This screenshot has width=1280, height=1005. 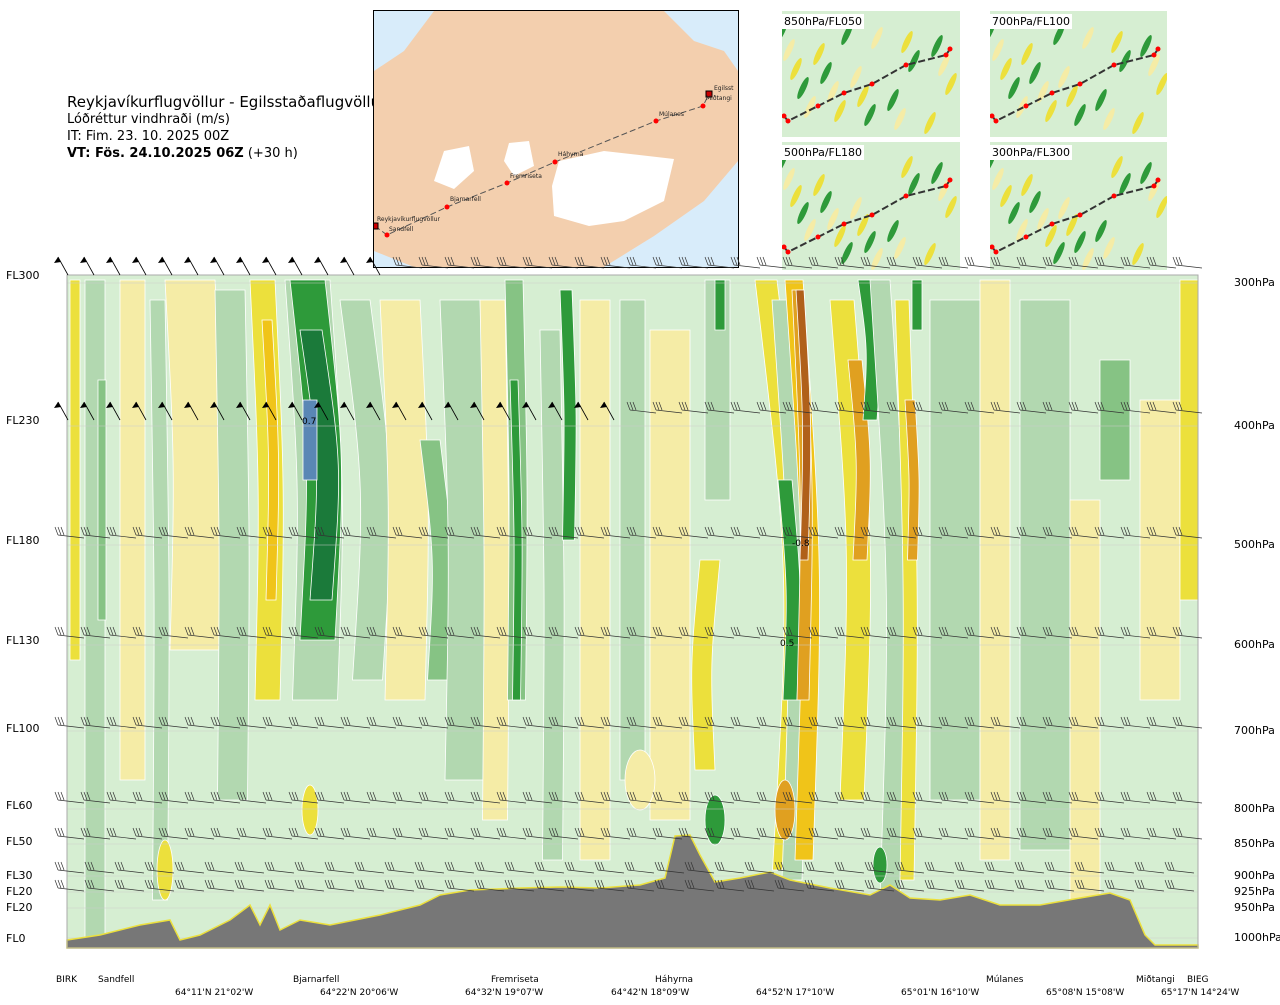 What do you see at coordinates (376, 226) in the screenshot?
I see `airport-marker` at bounding box center [376, 226].